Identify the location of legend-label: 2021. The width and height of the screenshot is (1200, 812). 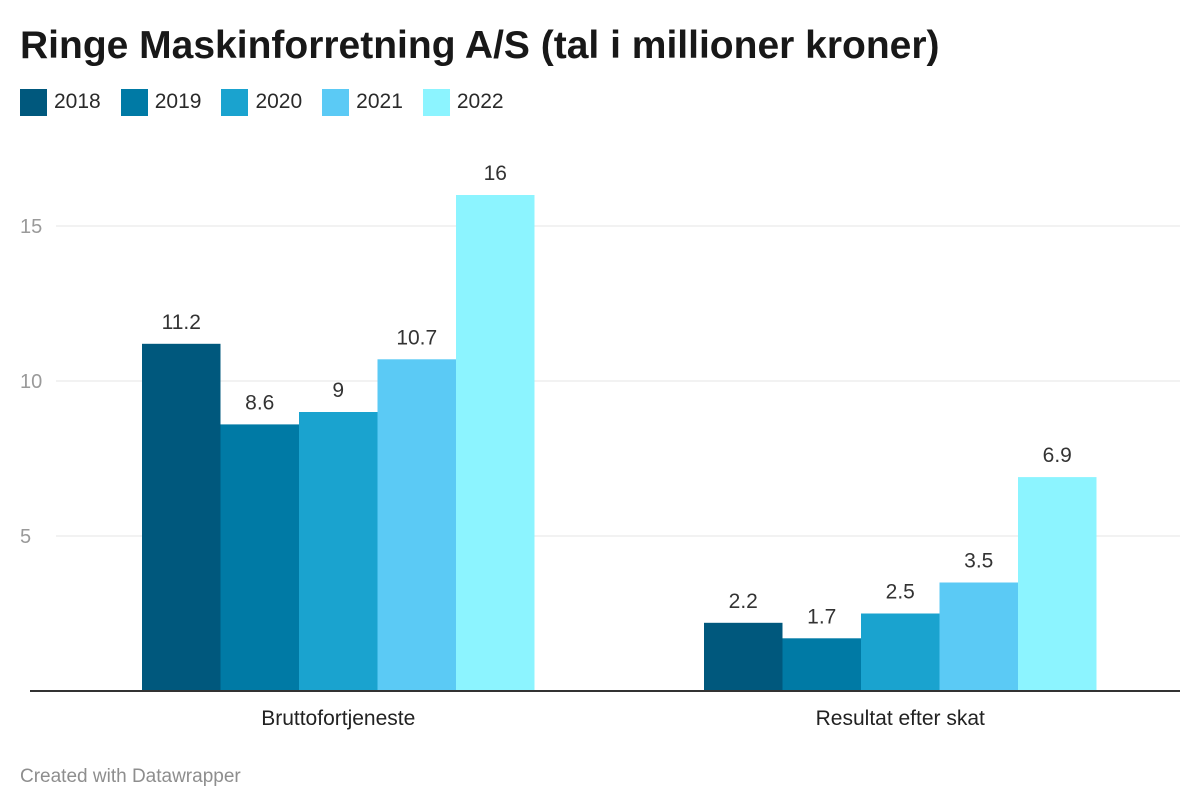
(379, 101).